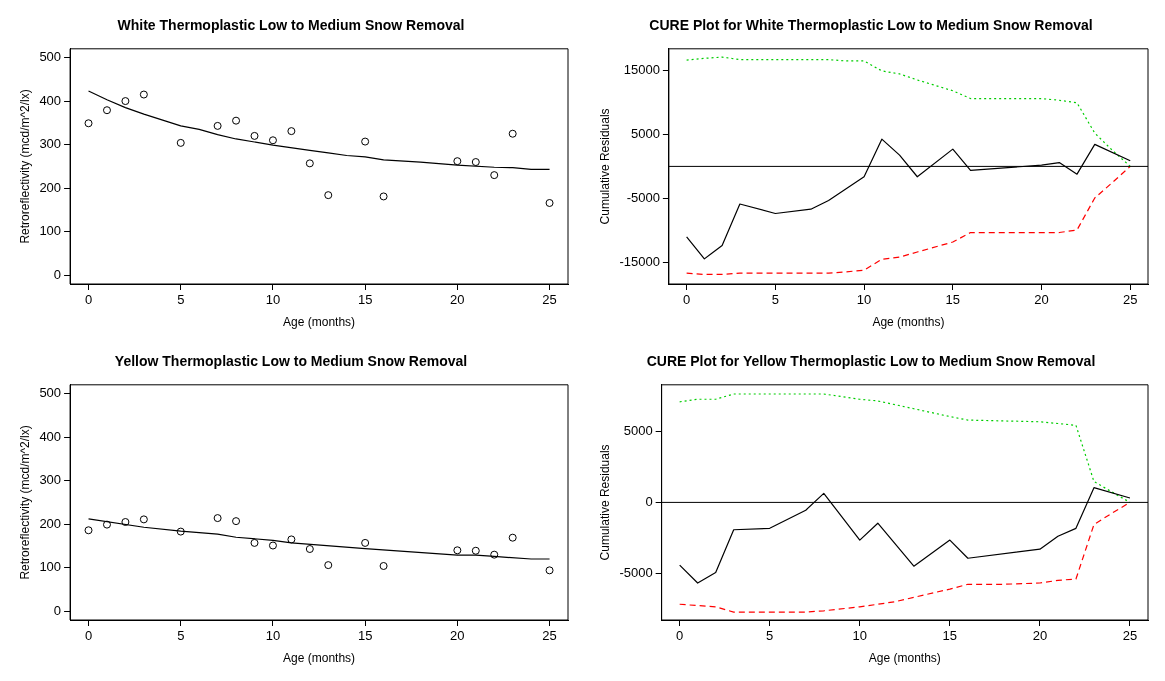 This screenshot has width=1165, height=681. I want to click on chart-title: Yellow Thermoplastic Low to Medium Snow Removal, so click(291, 361).